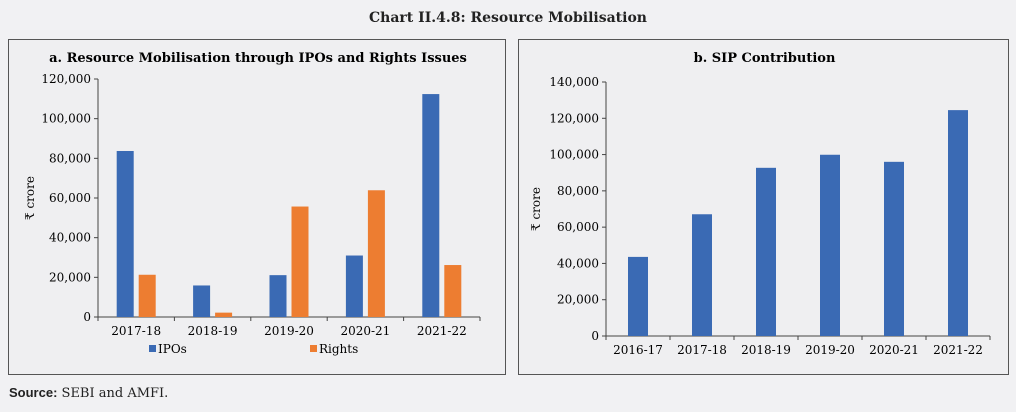 Image resolution: width=1016 pixels, height=412 pixels. What do you see at coordinates (638, 350) in the screenshot?
I see `x-tick-label: 2016-17` at bounding box center [638, 350].